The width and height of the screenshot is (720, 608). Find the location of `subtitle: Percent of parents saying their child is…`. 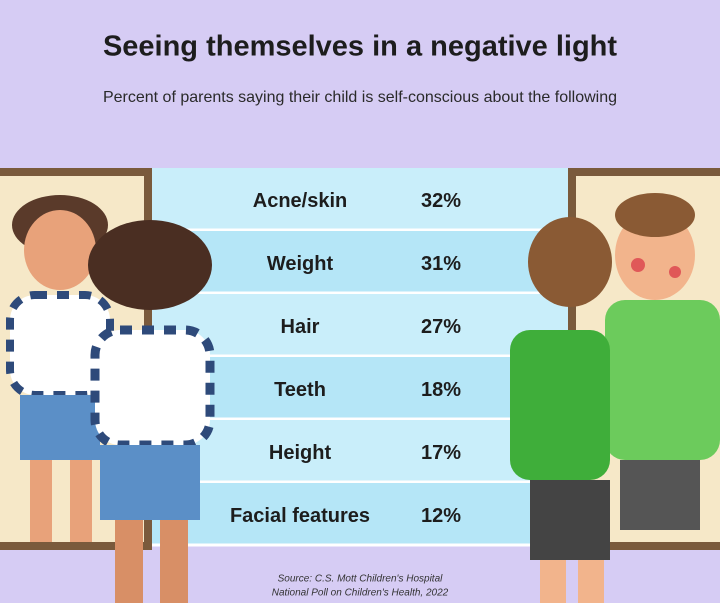

subtitle: Percent of parents saying their child is… is located at coordinates (360, 97).